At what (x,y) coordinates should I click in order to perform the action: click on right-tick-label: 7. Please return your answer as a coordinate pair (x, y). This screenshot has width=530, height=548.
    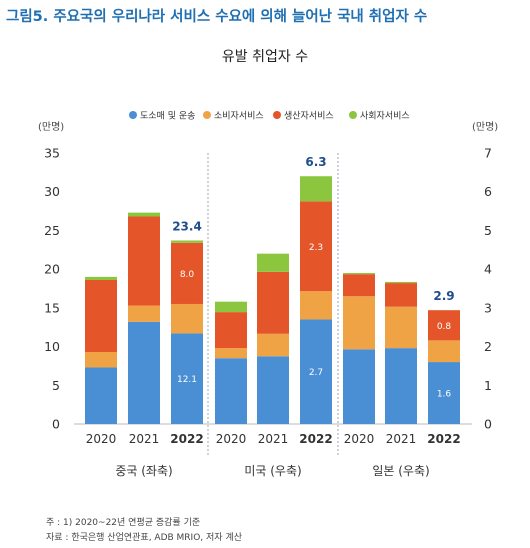
    Looking at the image, I should click on (488, 153).